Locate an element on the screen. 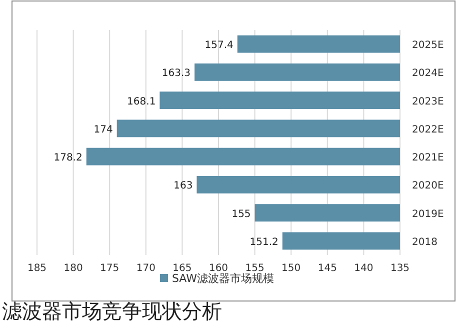  data-label: 155 is located at coordinates (241, 214).